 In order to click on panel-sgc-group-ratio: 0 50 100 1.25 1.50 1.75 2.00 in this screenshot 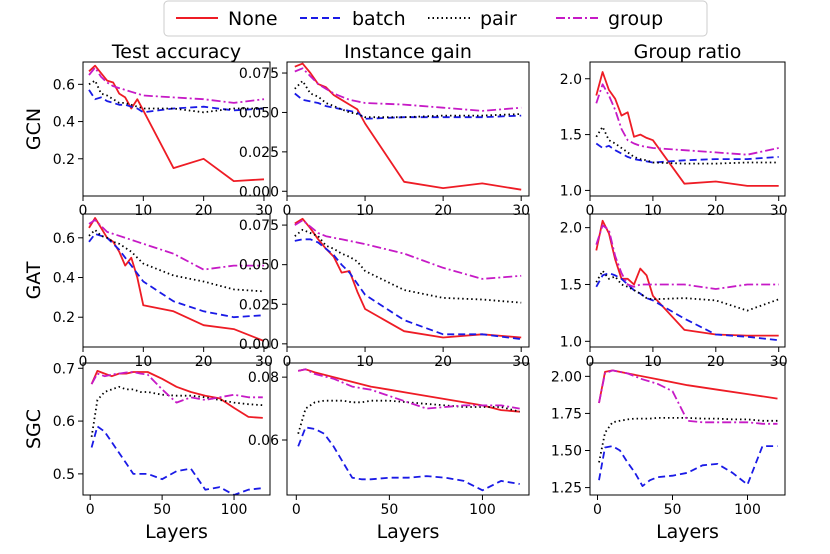, I will do `click(668, 440)`.